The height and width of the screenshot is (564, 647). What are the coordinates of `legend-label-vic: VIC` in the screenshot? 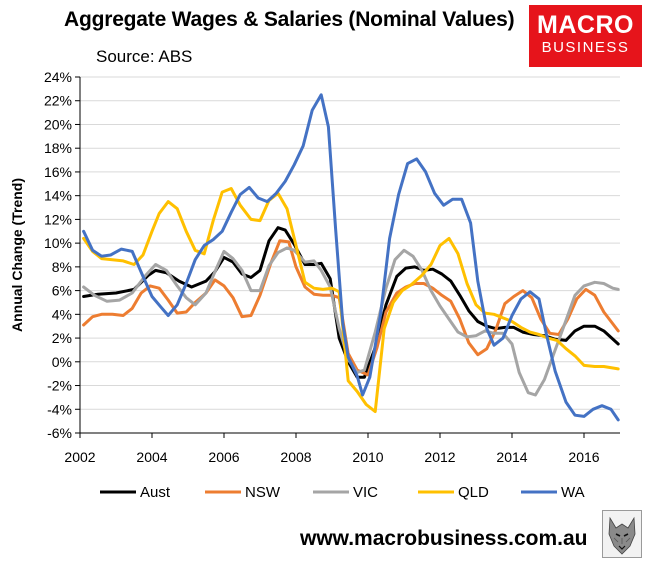 It's located at (365, 492).